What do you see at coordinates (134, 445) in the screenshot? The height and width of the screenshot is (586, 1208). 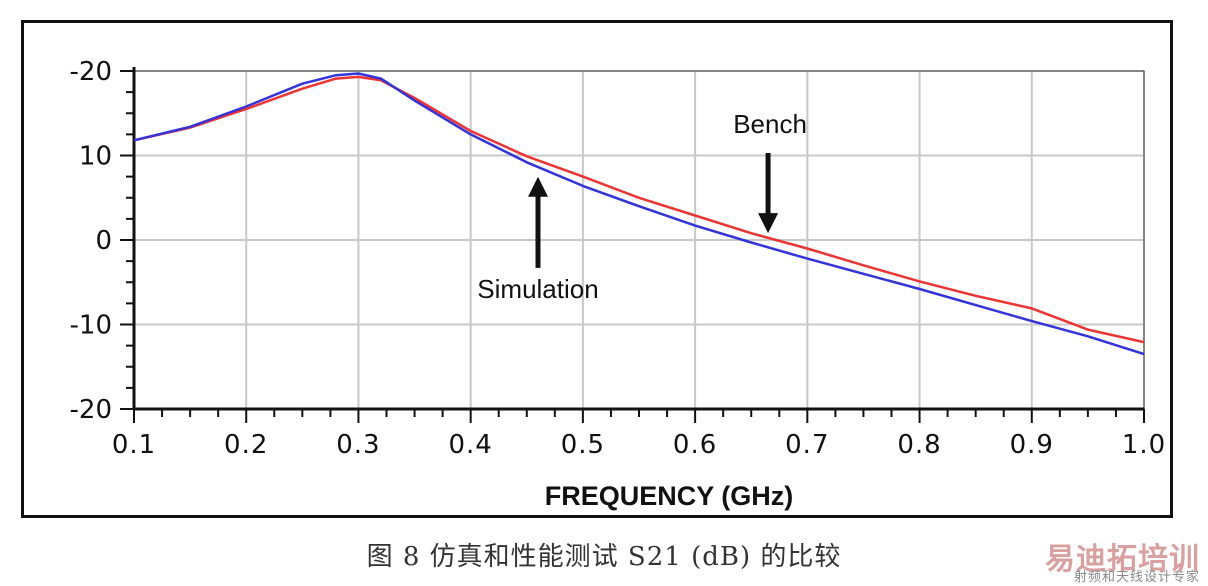 I see `x-tick-label: 0.1` at bounding box center [134, 445].